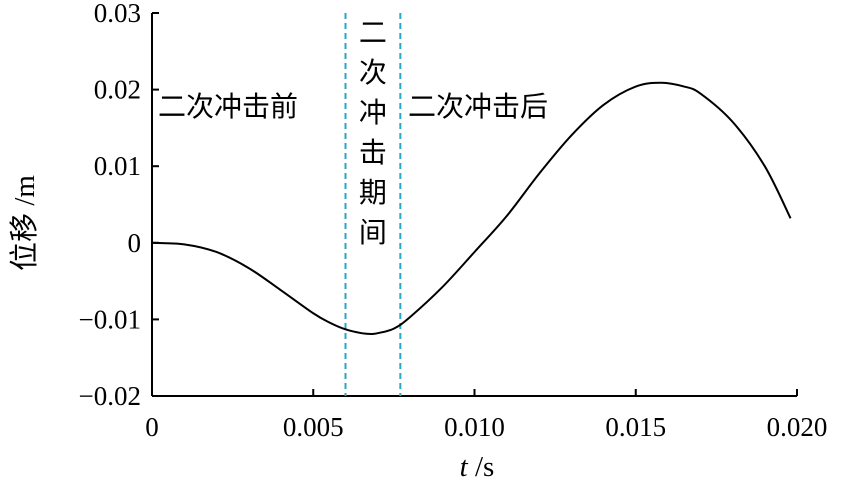 The width and height of the screenshot is (842, 484). I want to click on x-ticks: 0 0.005 0.010 0.015 0.020, so click(486, 415).